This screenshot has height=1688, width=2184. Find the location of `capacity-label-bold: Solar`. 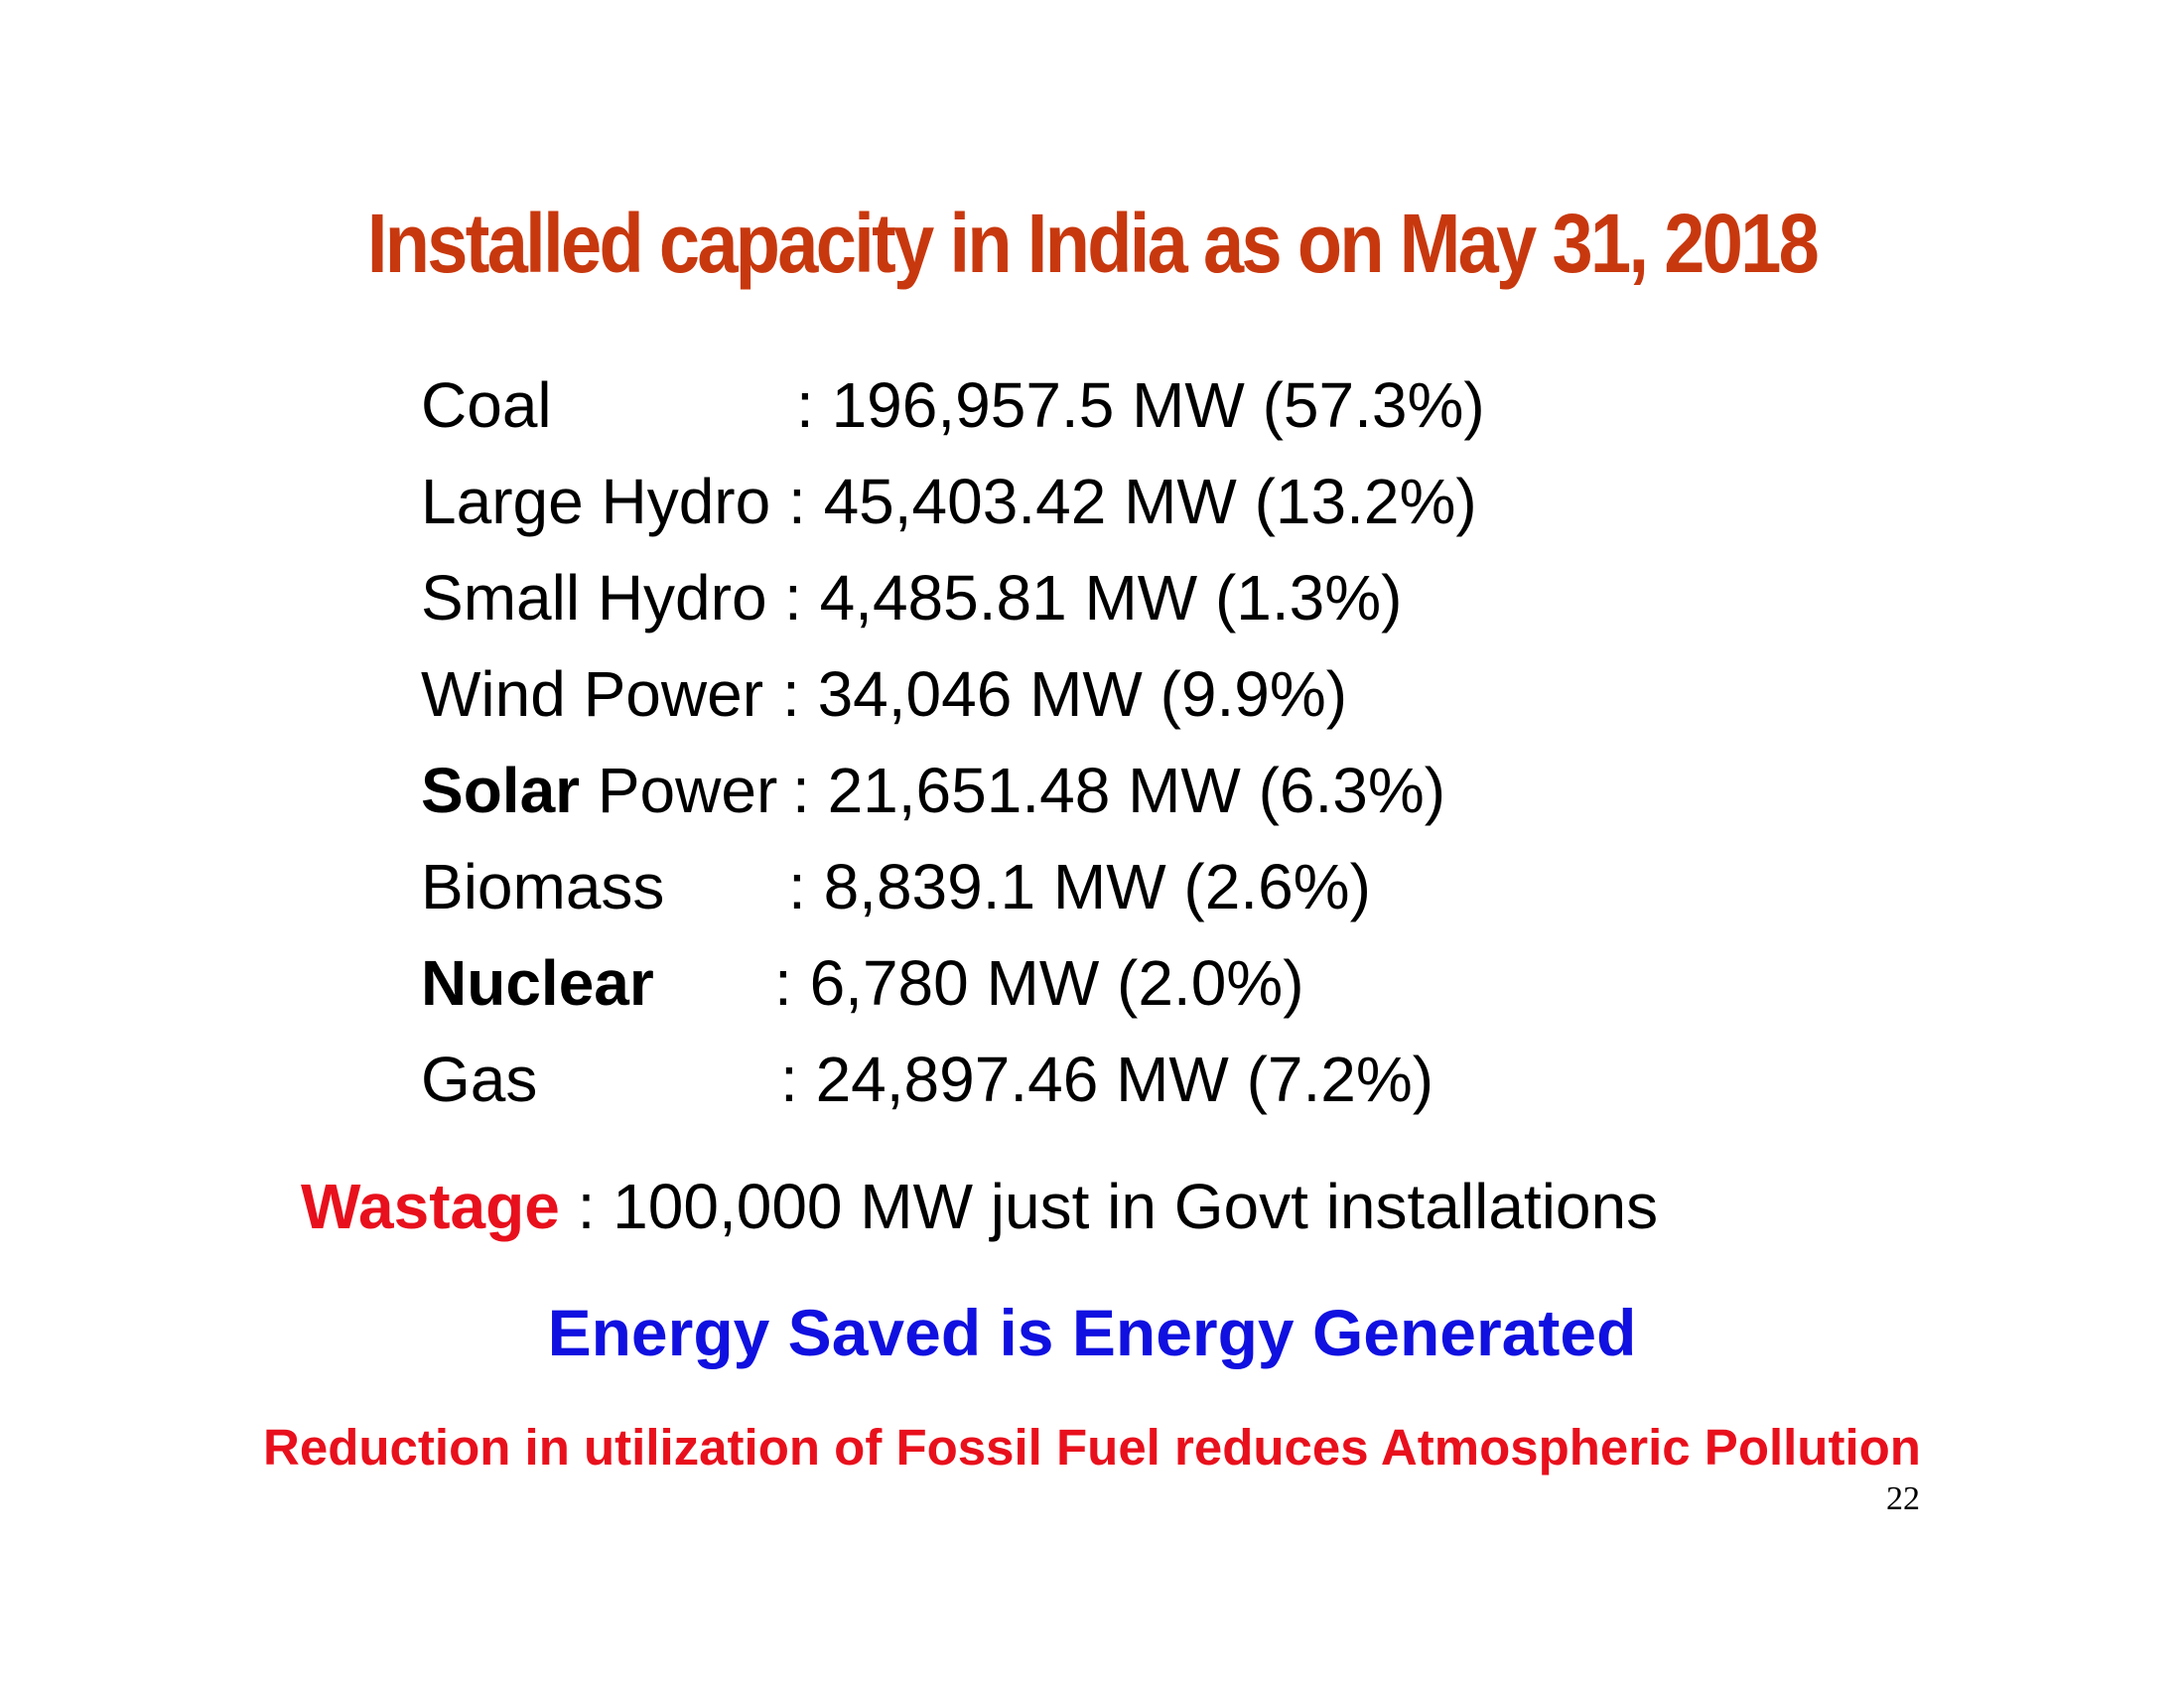

capacity-label-bold: Solar is located at coordinates (501, 790).